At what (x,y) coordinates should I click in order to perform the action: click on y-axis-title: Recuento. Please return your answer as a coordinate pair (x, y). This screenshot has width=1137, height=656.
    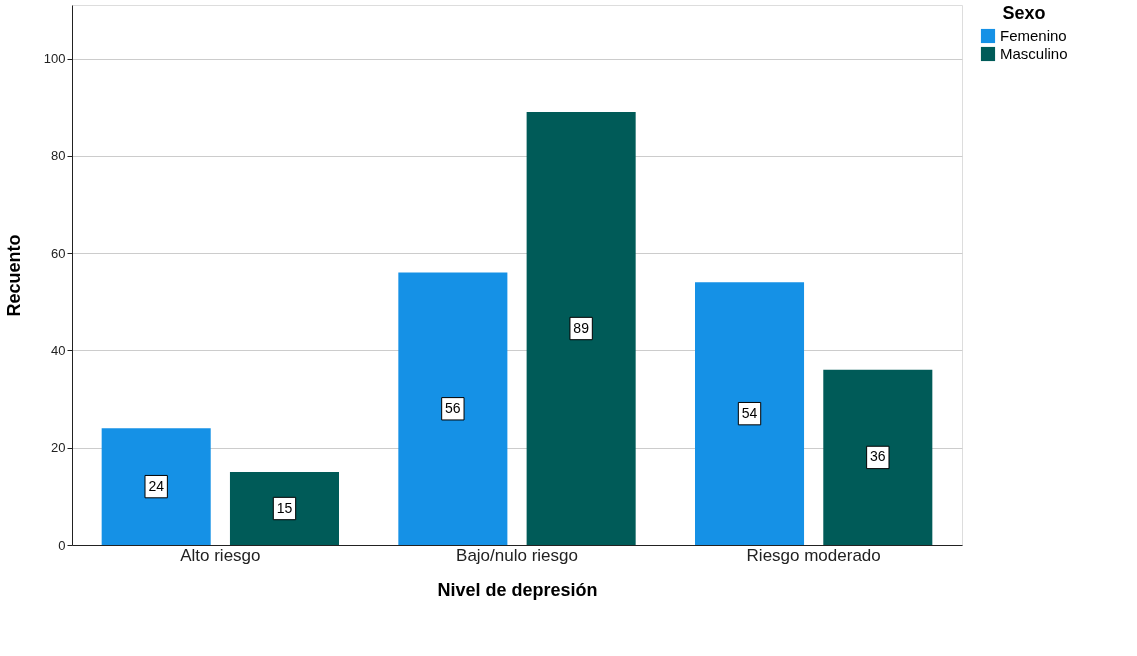
    Looking at the image, I should click on (13, 275).